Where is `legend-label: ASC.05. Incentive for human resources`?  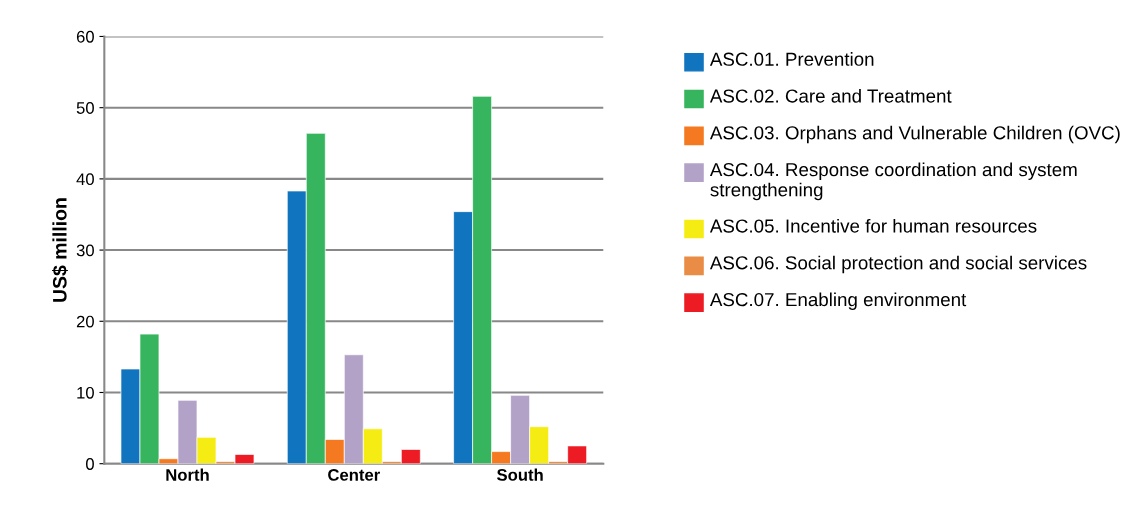 legend-label: ASC.05. Incentive for human resources is located at coordinates (873, 225).